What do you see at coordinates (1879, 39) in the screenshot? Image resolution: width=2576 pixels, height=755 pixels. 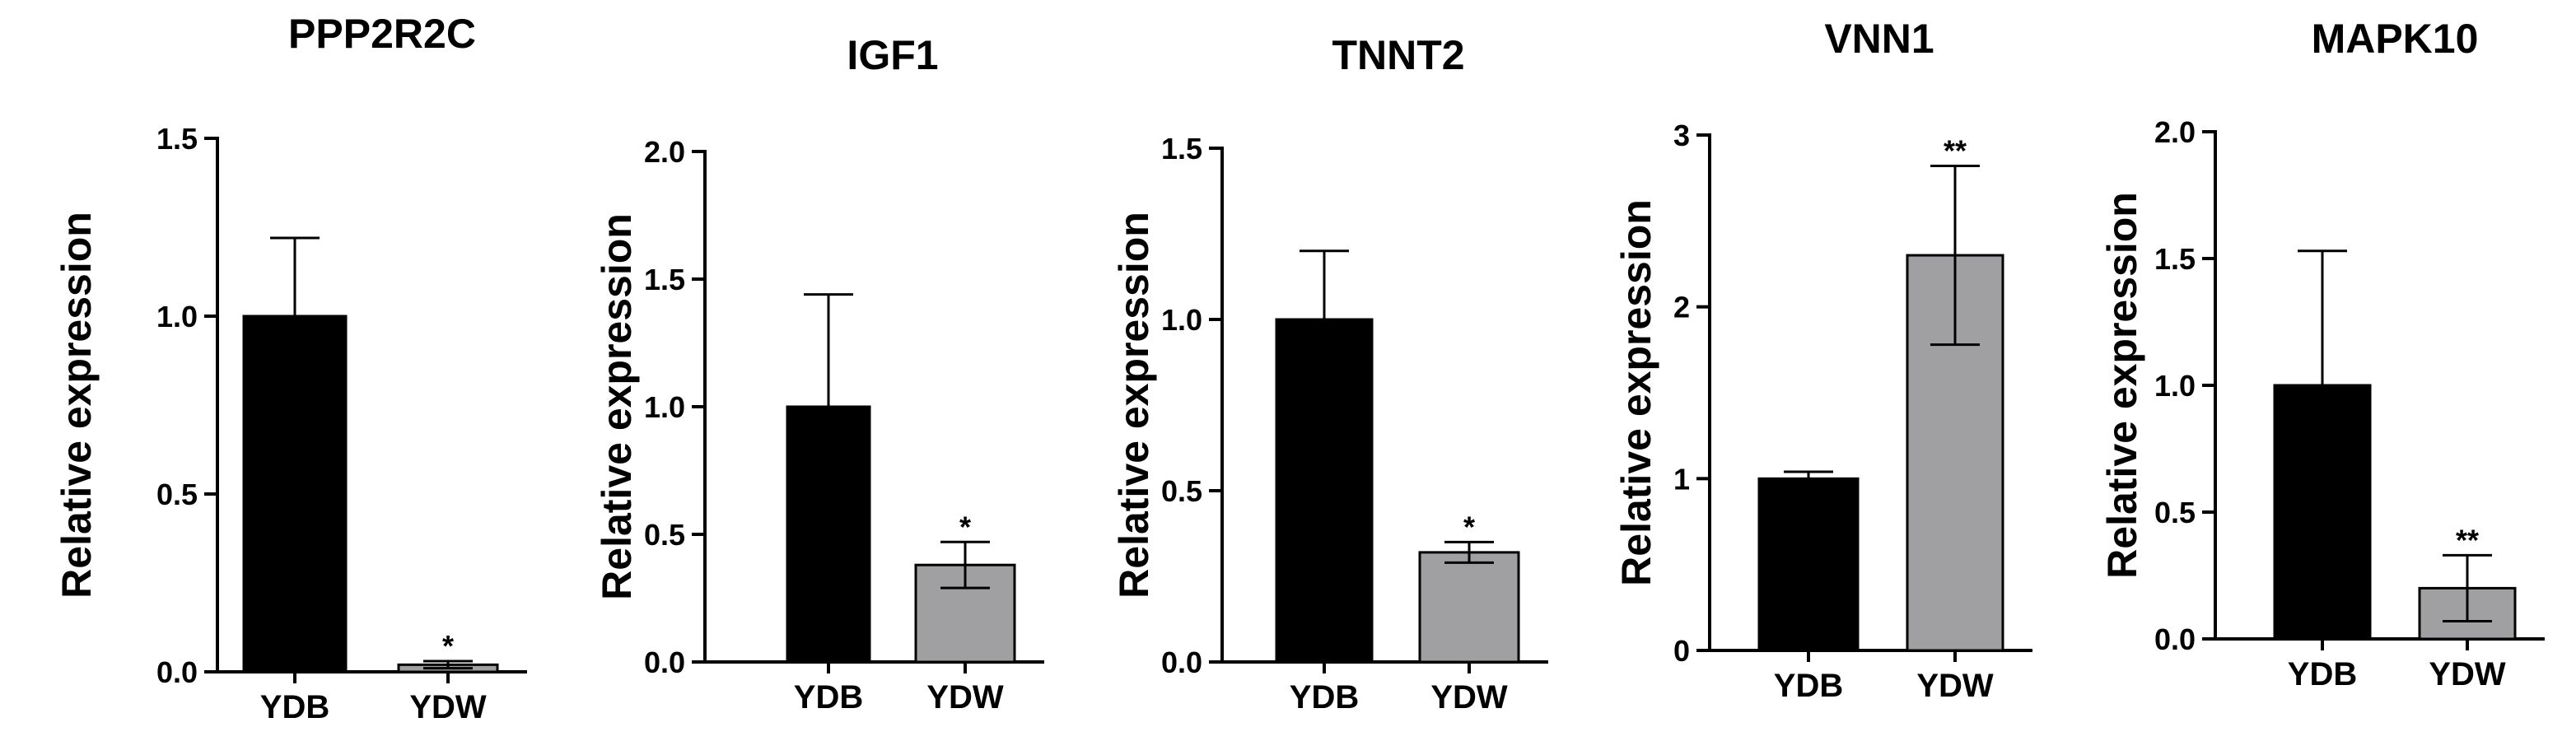 I see `chart-title: VNN1` at bounding box center [1879, 39].